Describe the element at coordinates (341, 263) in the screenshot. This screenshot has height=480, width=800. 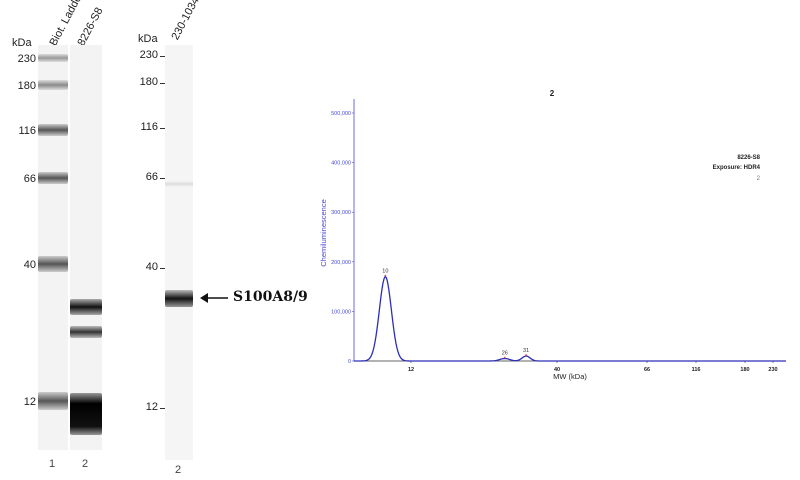
I see `y-tick-label: 200,000` at that location.